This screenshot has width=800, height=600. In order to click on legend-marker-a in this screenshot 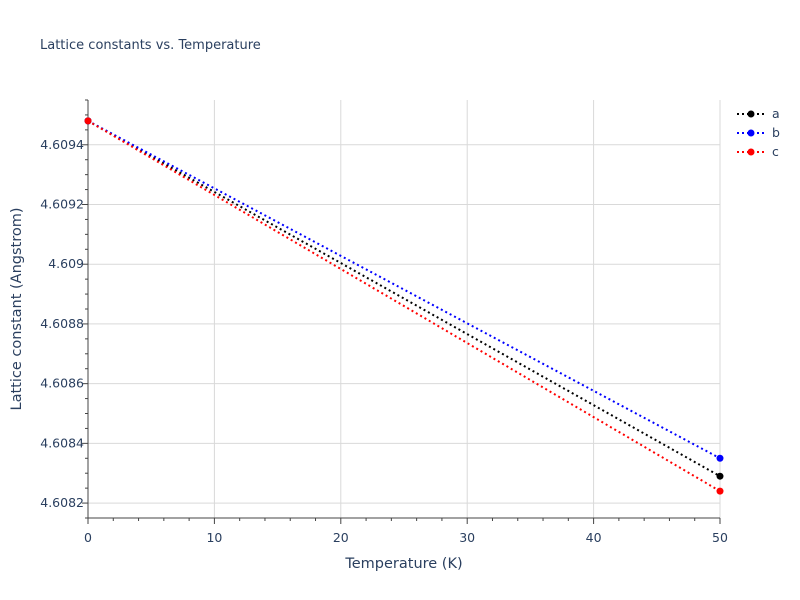, I will do `click(751, 114)`.